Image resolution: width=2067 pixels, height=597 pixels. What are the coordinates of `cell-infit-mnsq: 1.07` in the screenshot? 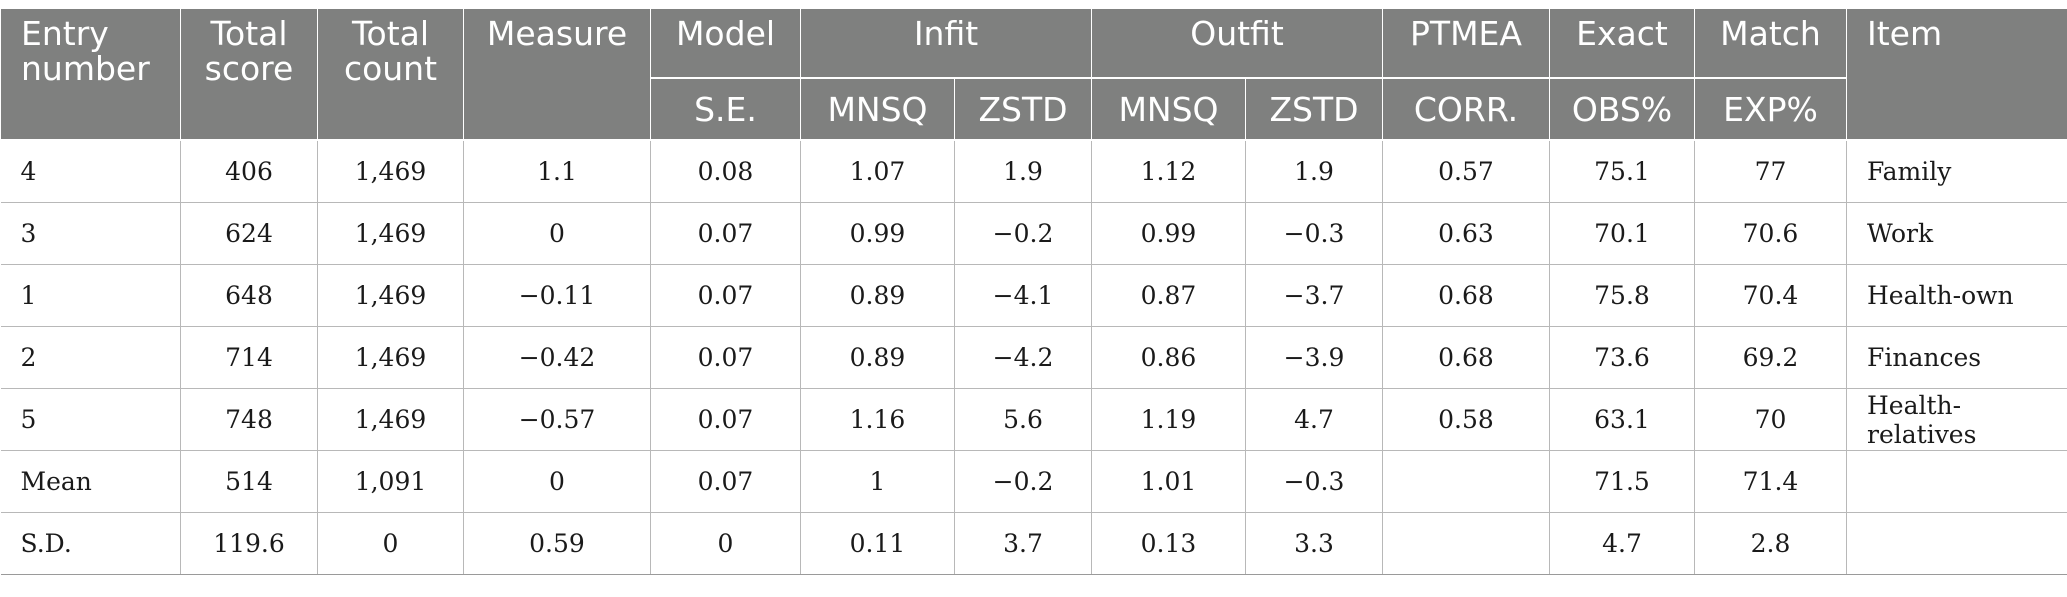 It's located at (877, 171).